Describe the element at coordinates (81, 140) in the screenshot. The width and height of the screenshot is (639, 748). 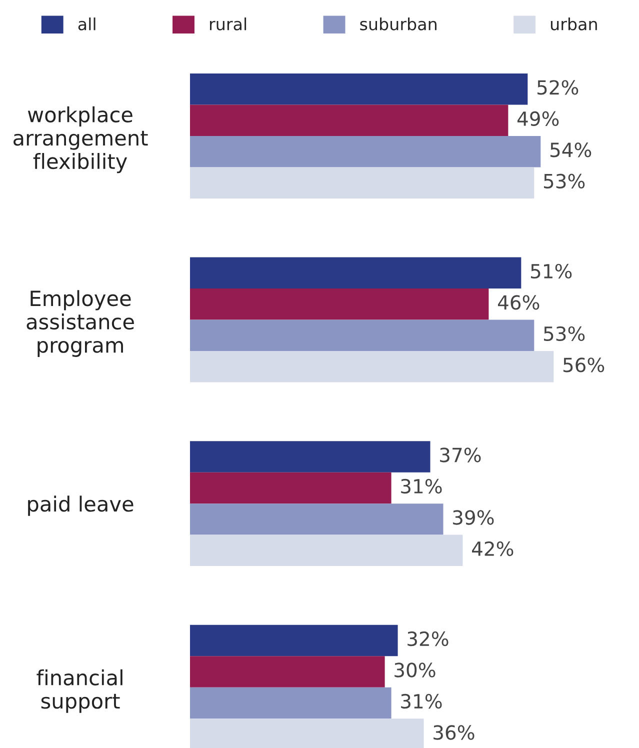
I see `y-tick-label: workplace arrangement flexibility` at that location.